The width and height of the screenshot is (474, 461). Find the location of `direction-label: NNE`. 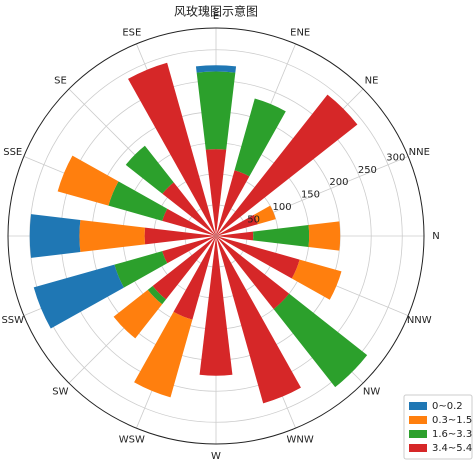

direction-label: NNE is located at coordinates (419, 152).